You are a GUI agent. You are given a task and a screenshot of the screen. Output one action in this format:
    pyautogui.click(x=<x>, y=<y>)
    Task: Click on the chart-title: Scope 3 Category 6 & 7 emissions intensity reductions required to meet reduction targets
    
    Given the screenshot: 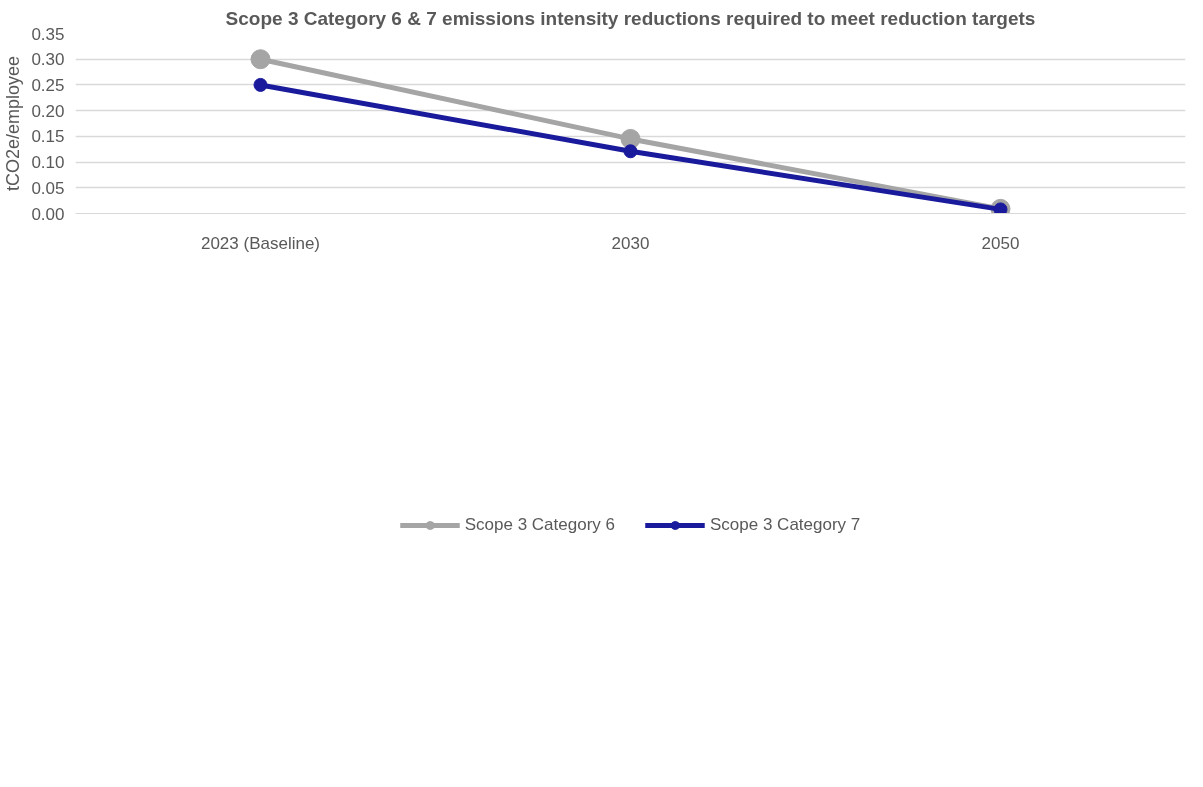 What is the action you would take?
    pyautogui.click(x=630, y=18)
    